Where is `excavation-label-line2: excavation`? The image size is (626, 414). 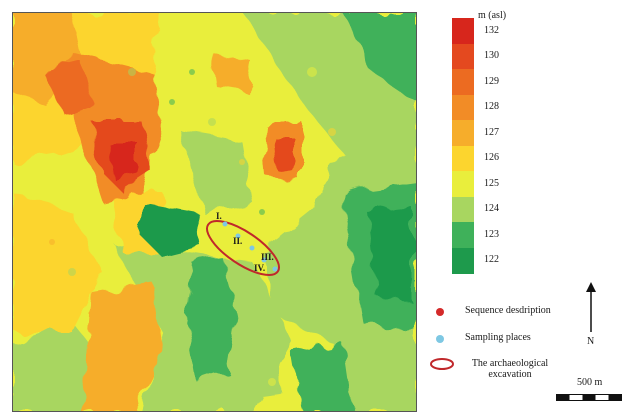
excavation-label-line2: excavation is located at coordinates (510, 374).